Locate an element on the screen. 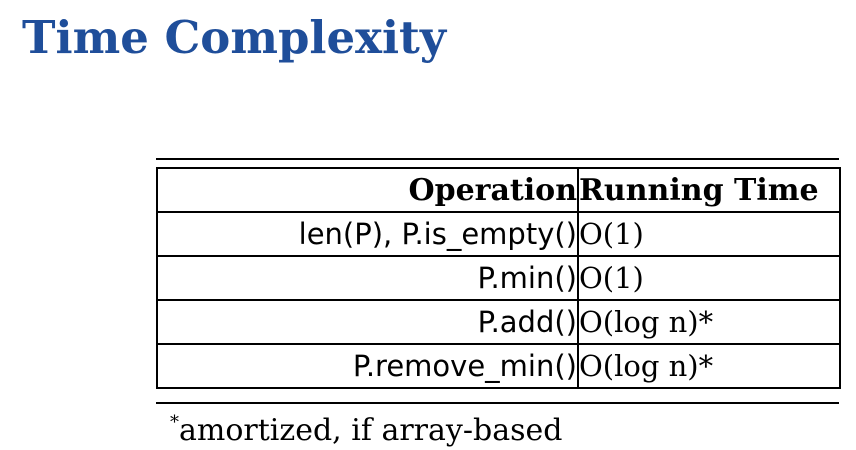  footnote: *amortized, if array-based is located at coordinates (366, 427).